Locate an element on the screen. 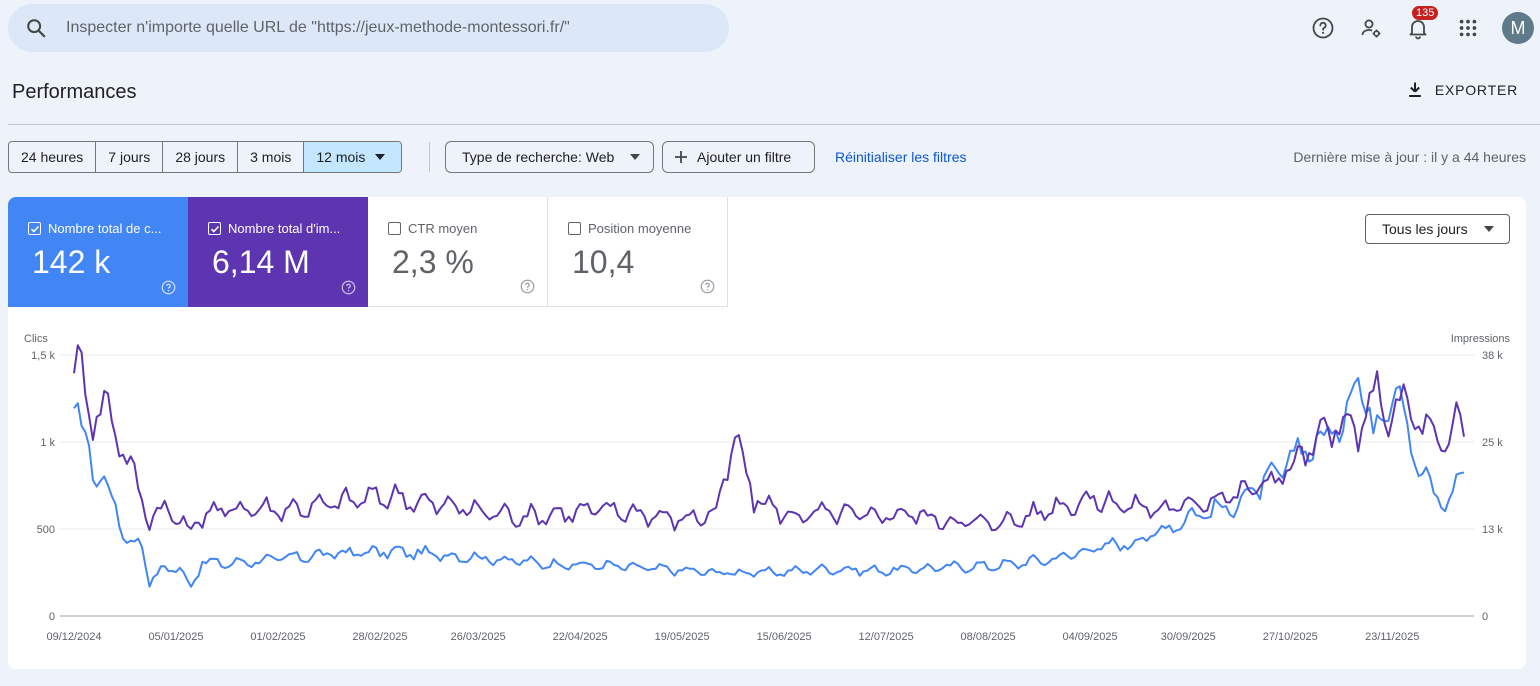  apps-grid-icon is located at coordinates (1468, 28).